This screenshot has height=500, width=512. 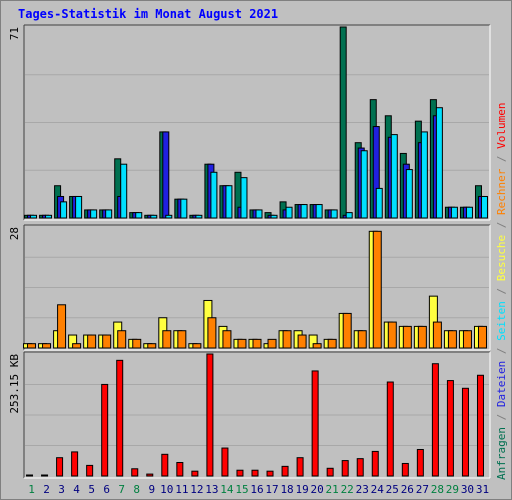 What do you see at coordinates (211, 489) in the screenshot?
I see `x-tick-label-day-13: 13` at bounding box center [211, 489].